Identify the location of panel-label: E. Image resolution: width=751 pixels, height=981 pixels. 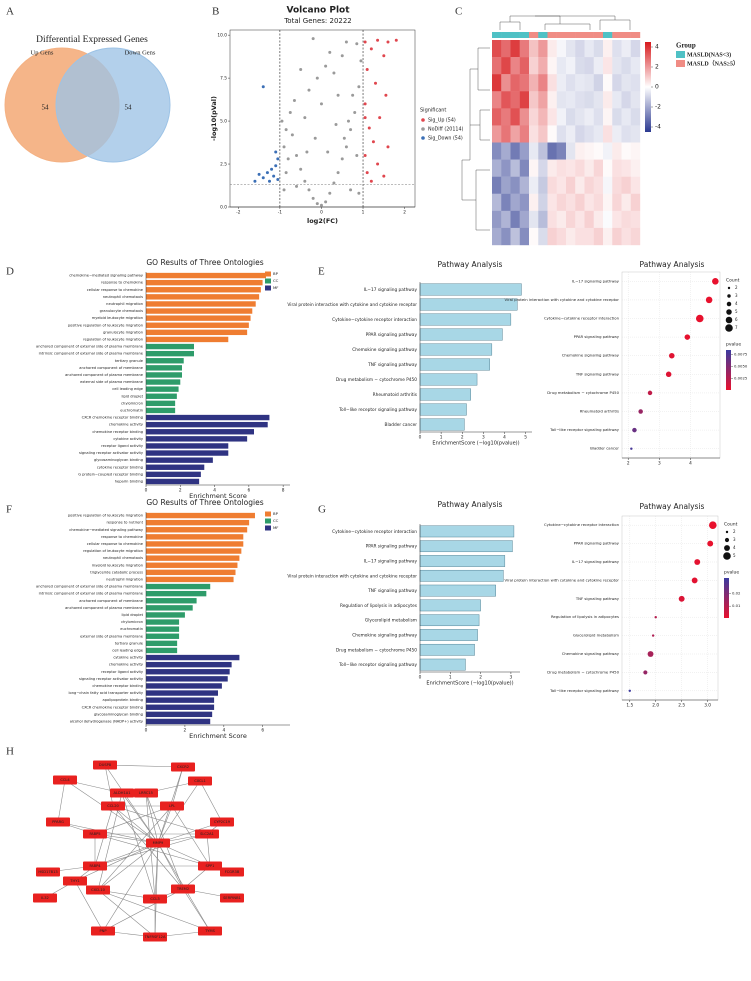
(321, 272).